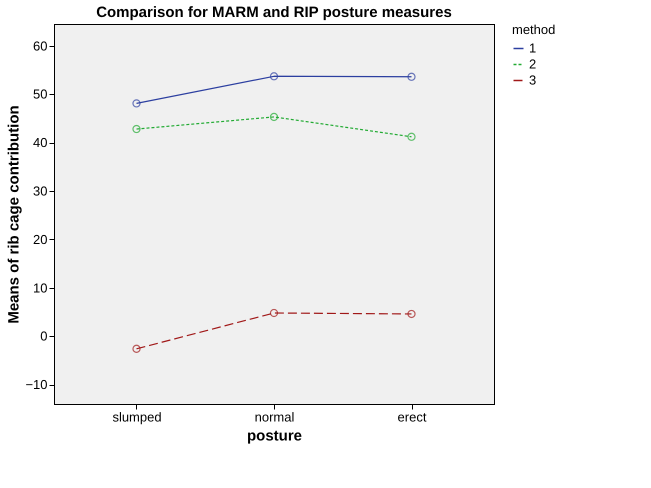 This screenshot has height=488, width=651. Describe the element at coordinates (40, 142) in the screenshot. I see `y-tick-label: 40` at that location.